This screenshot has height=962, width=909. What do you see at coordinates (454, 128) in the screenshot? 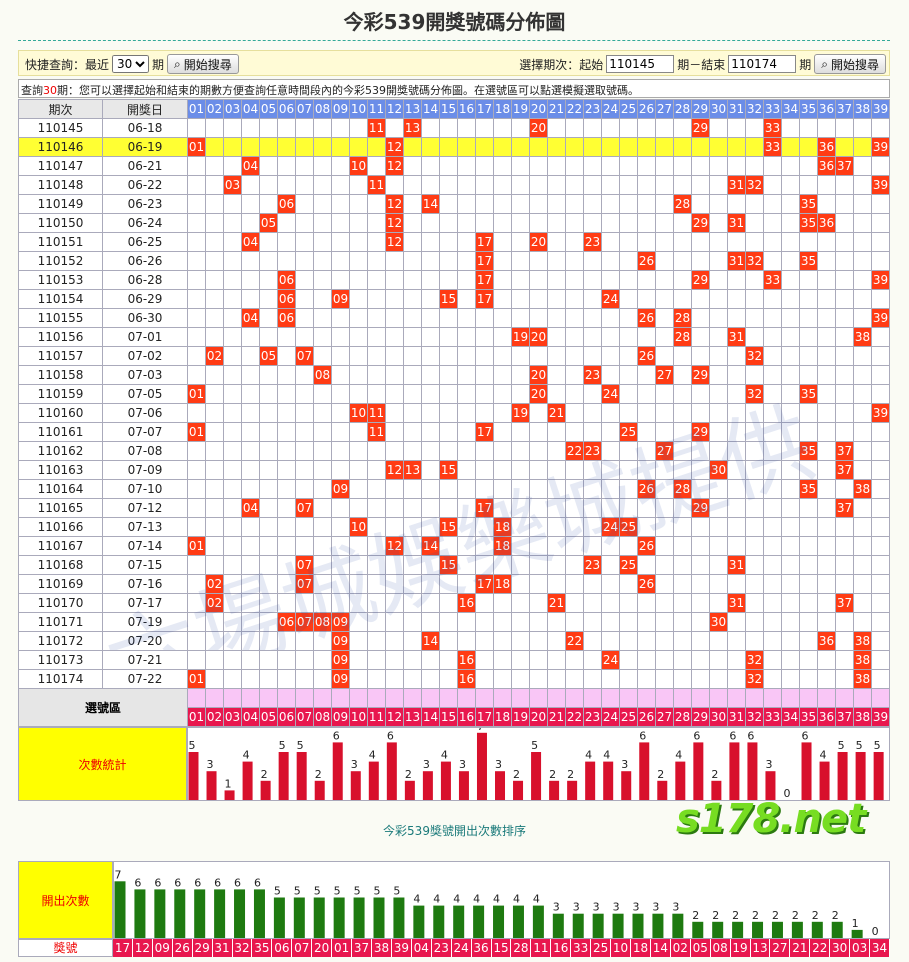
I see `table-row: 110145 06-18 11 13 20 29 33` at bounding box center [454, 128].